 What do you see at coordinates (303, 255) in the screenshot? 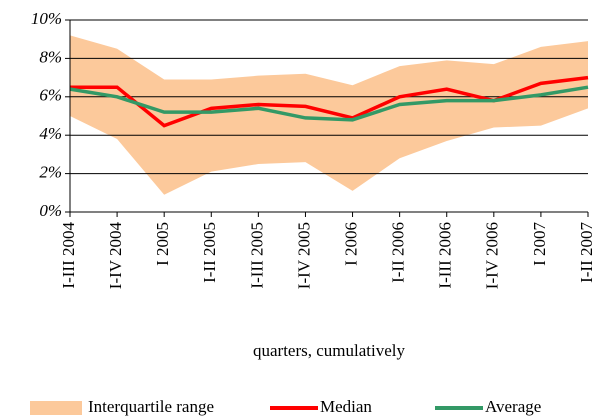
I see `x-tick-label: I-IV 2005` at bounding box center [303, 255].